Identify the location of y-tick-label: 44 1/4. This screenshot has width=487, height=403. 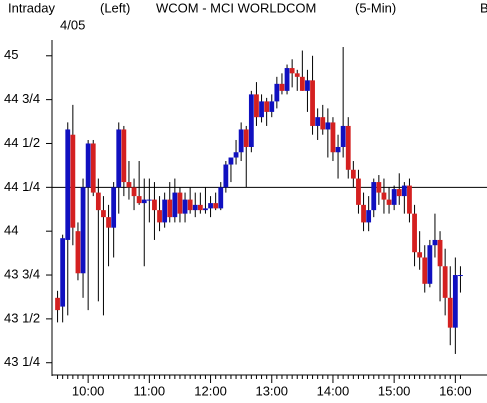
(22, 186).